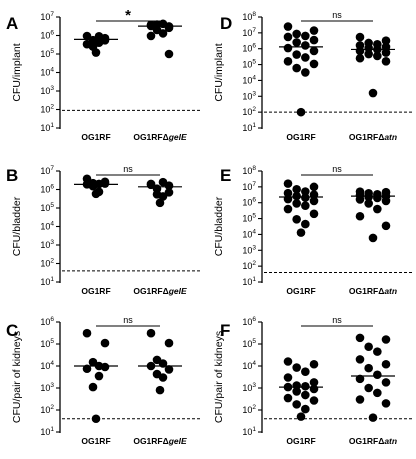  What do you see at coordinates (17, 226) in the screenshot?
I see `y-axis-label: CFU/bladder` at bounding box center [17, 226].